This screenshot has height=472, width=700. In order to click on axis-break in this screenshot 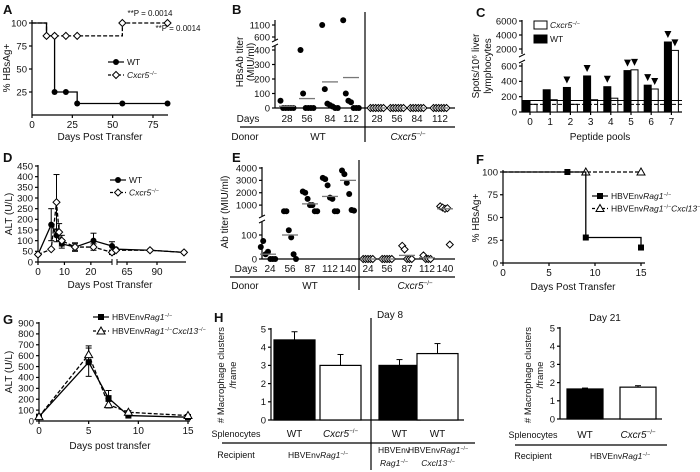, I will do `click(522, 55)`.